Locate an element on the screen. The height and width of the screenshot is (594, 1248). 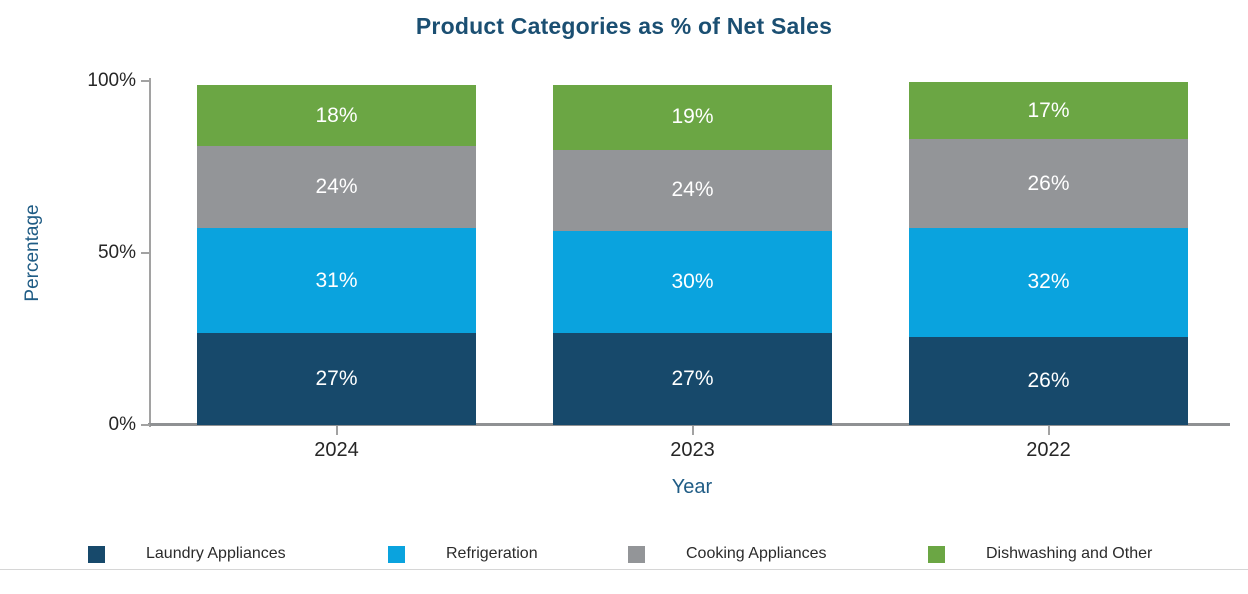
segment-refrigeration-2022: 32% is located at coordinates (1048, 282).